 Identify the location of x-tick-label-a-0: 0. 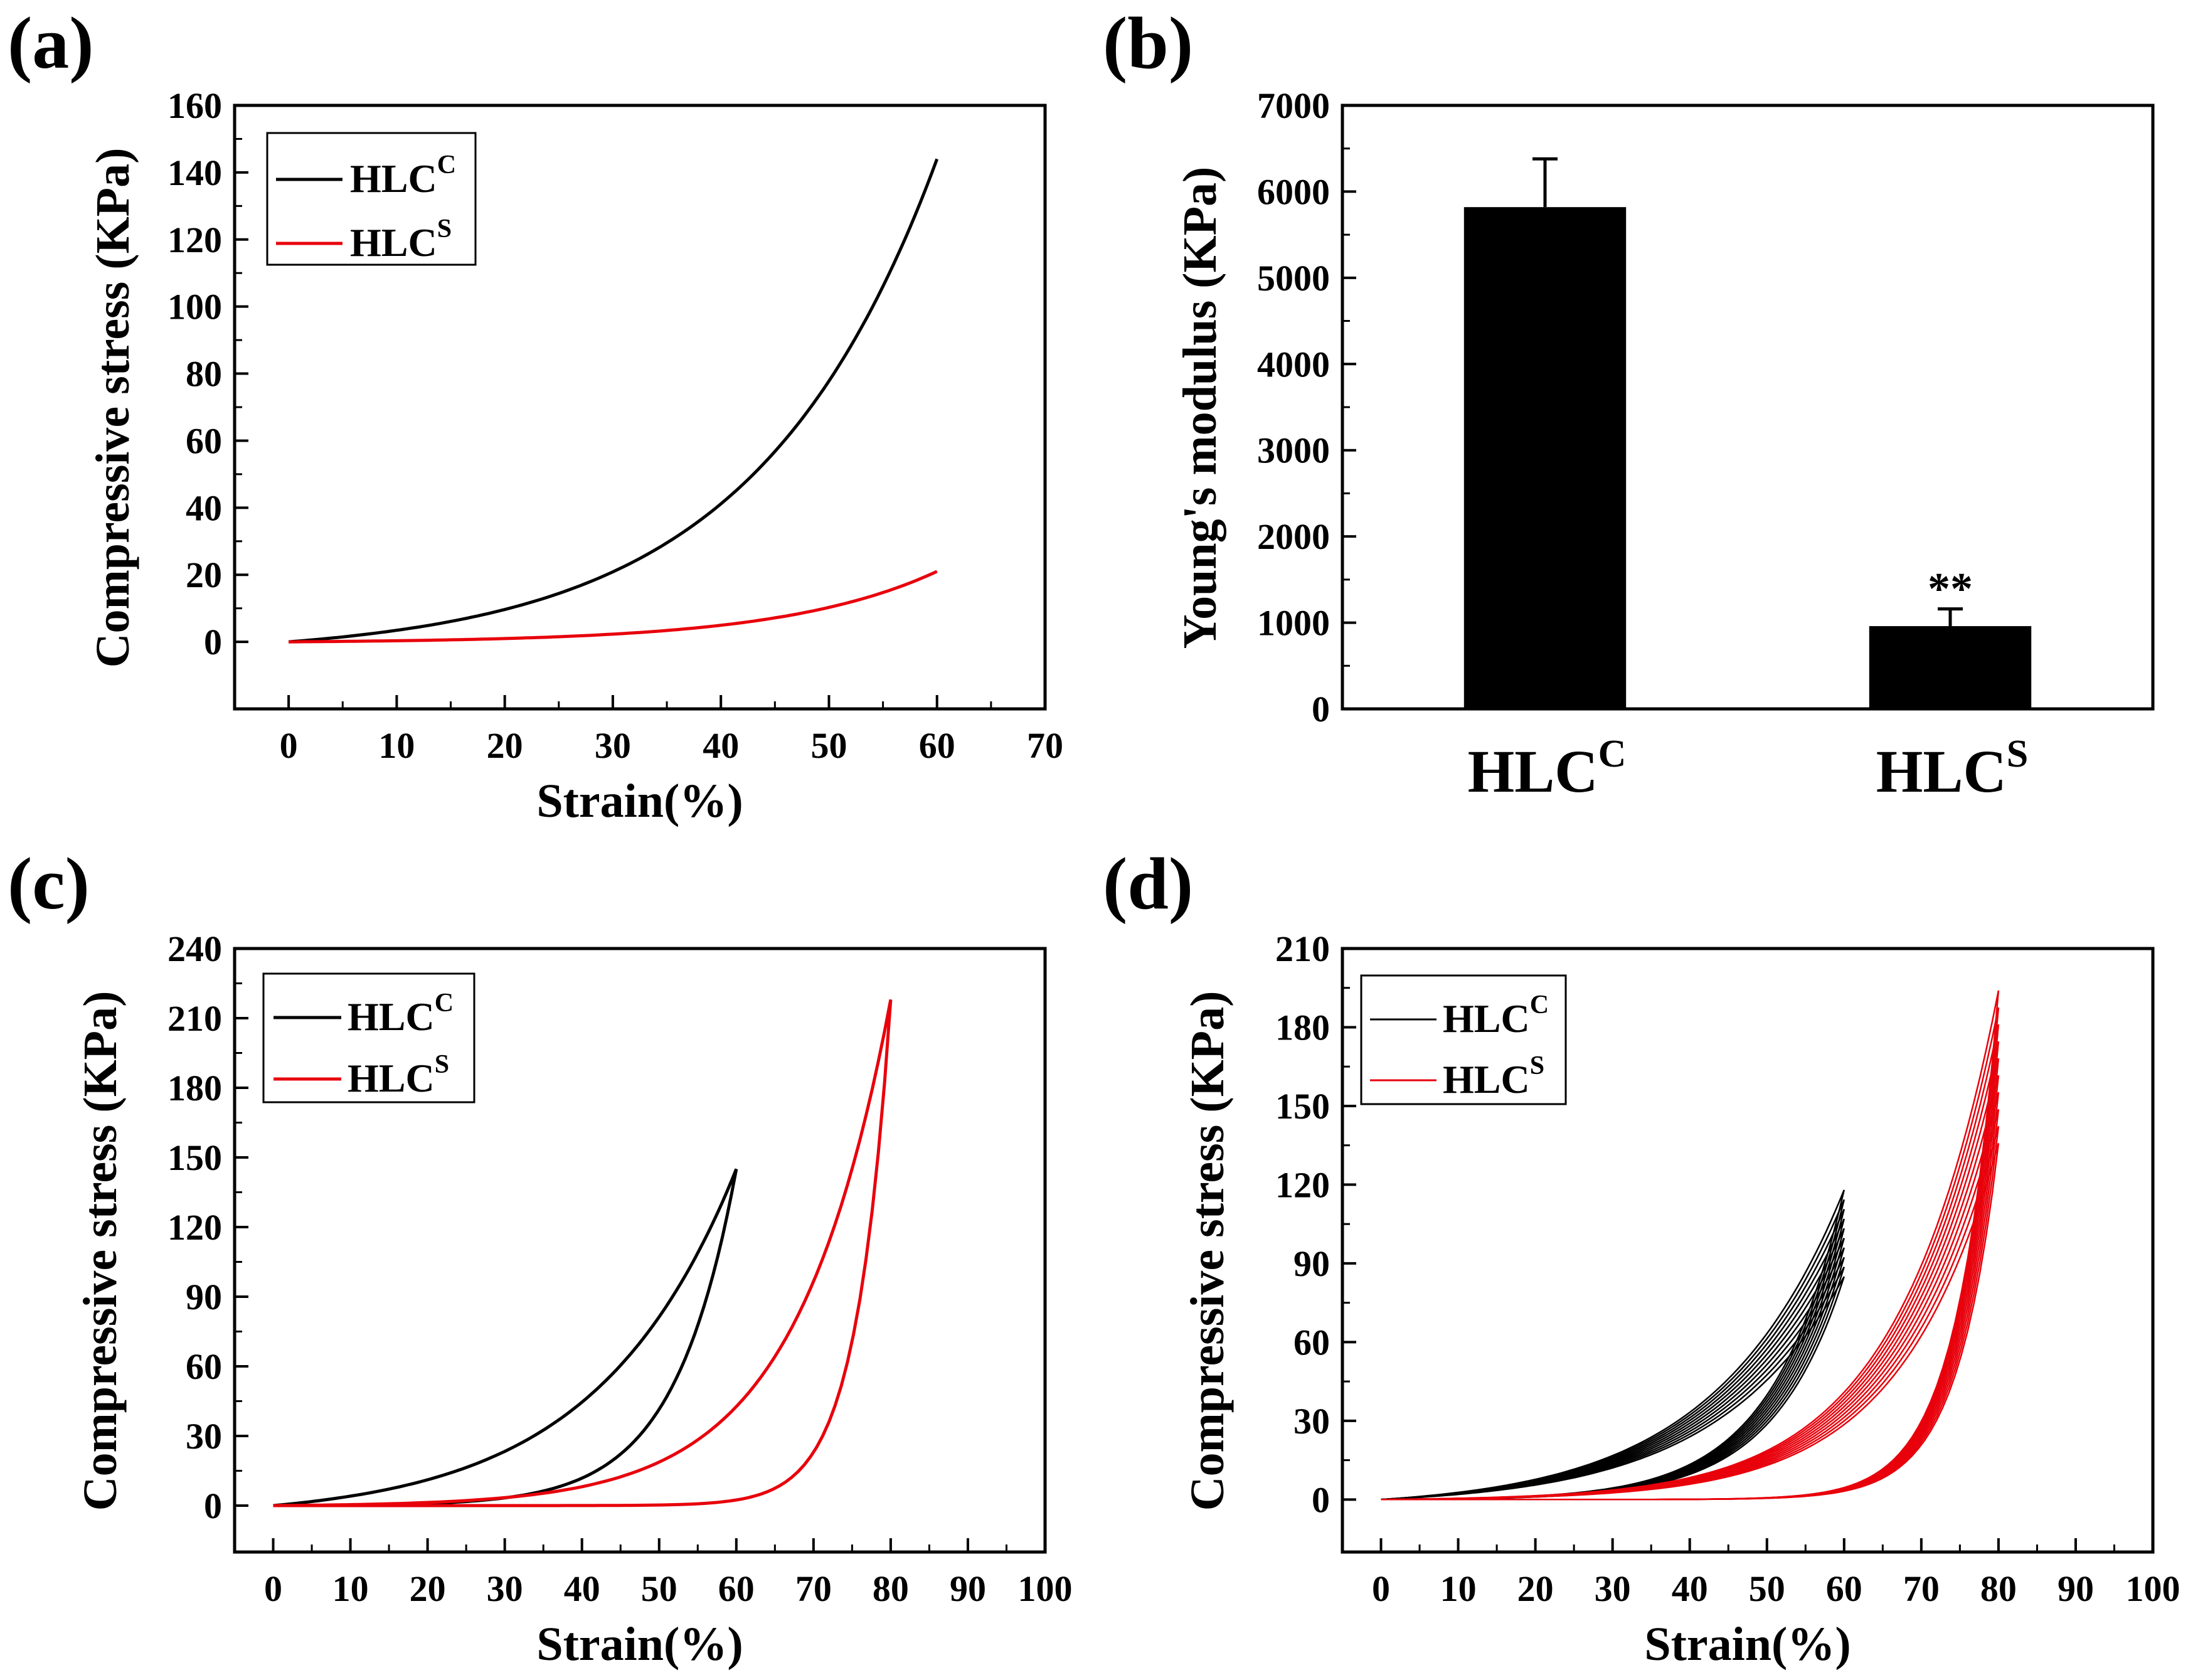
(289, 746).